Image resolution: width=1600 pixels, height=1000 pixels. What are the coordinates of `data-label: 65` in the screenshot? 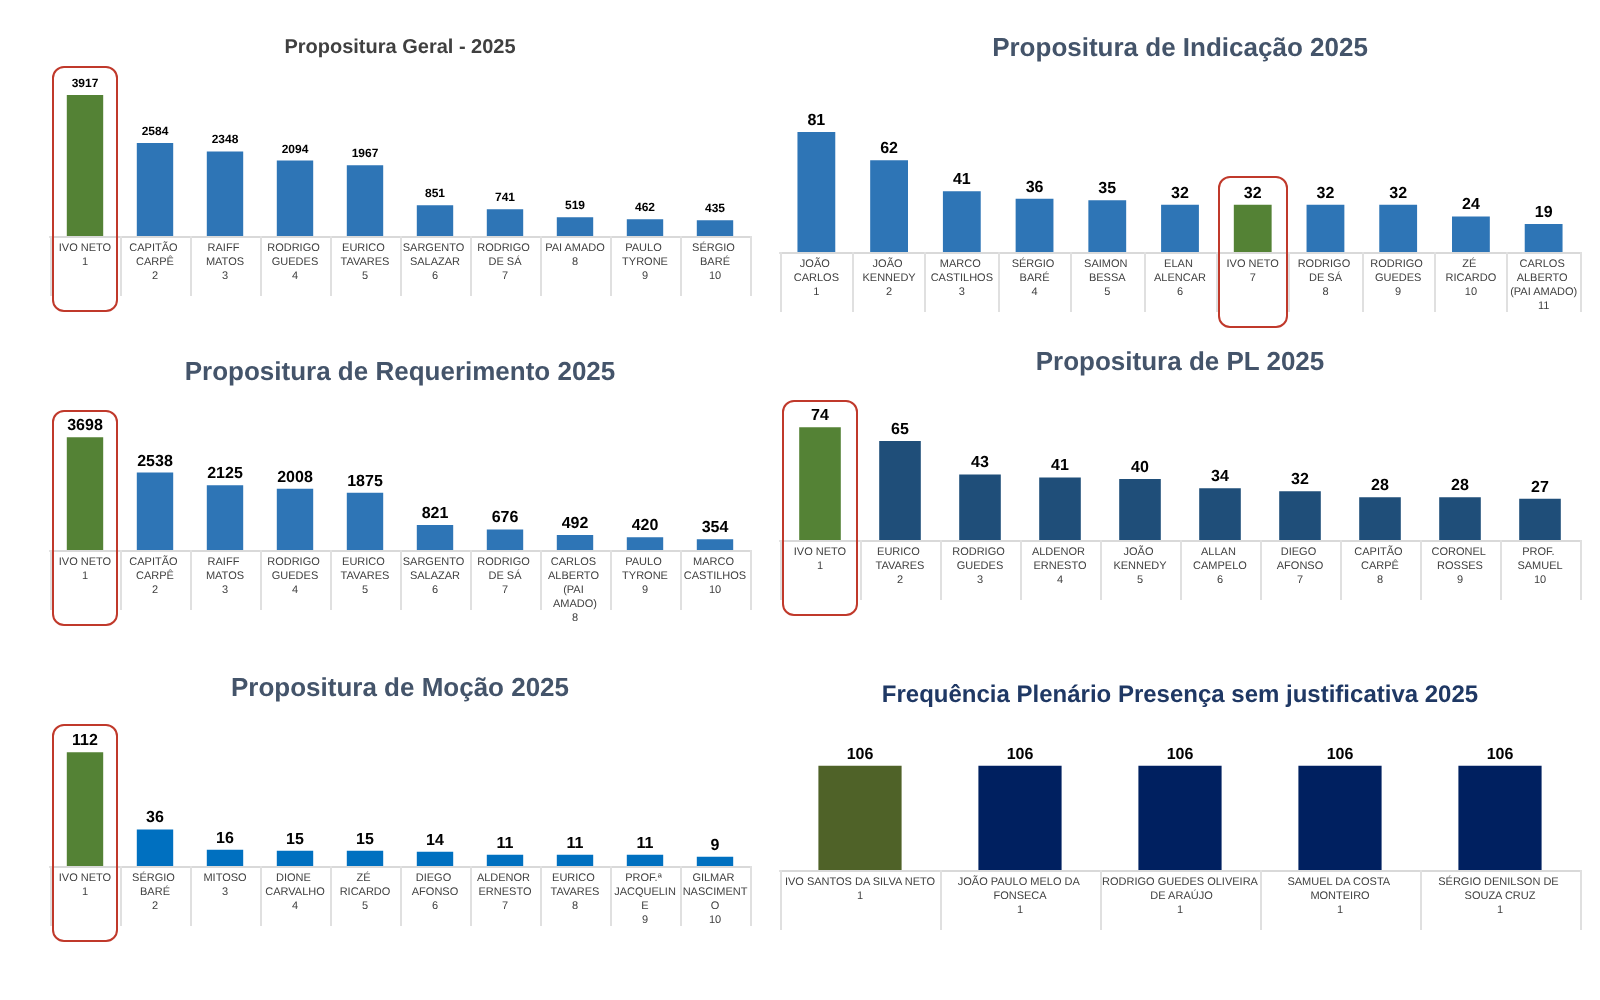 It's located at (900, 428).